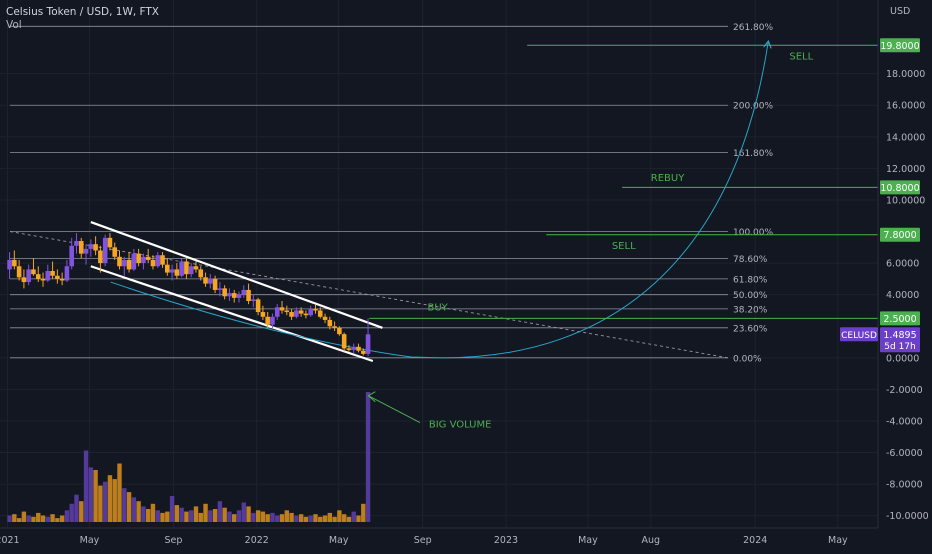 This screenshot has height=554, width=932. What do you see at coordinates (902, 358) in the screenshot?
I see `price-tick-label: 0.0000` at bounding box center [902, 358].